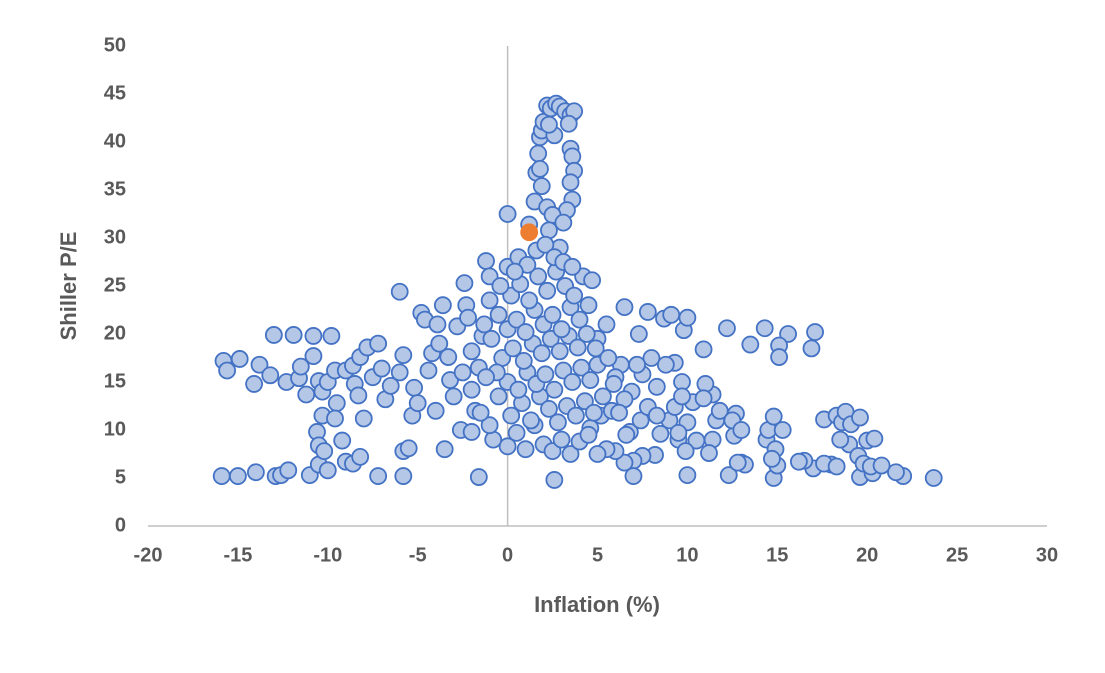  Describe the element at coordinates (120, 525) in the screenshot. I see `y-tick-label: 0` at that location.